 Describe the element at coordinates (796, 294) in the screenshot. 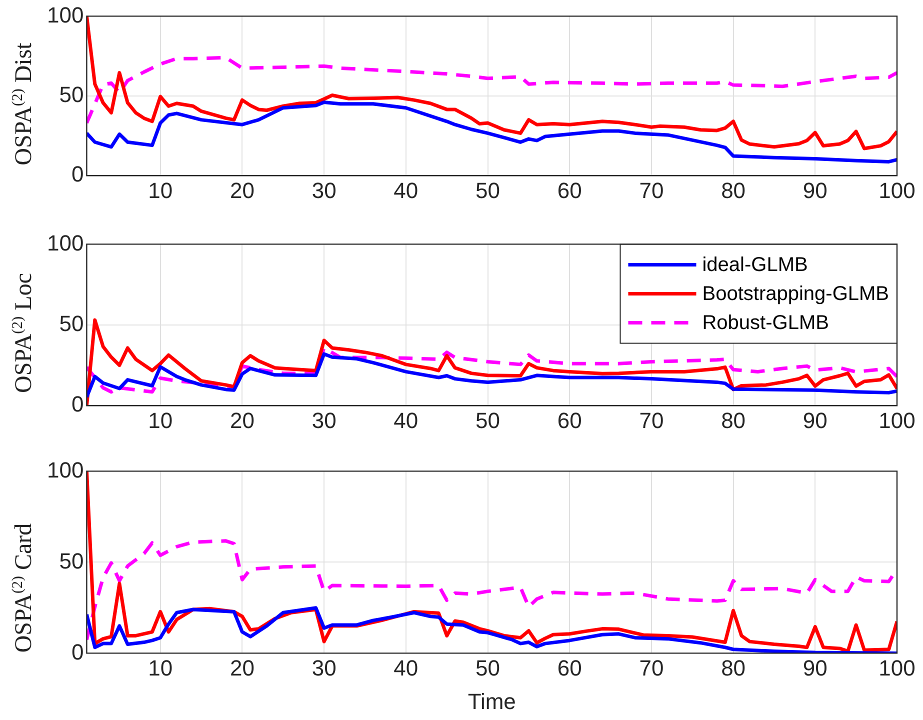

I see `legend-label: Bootstrapping-GLMB` at that location.